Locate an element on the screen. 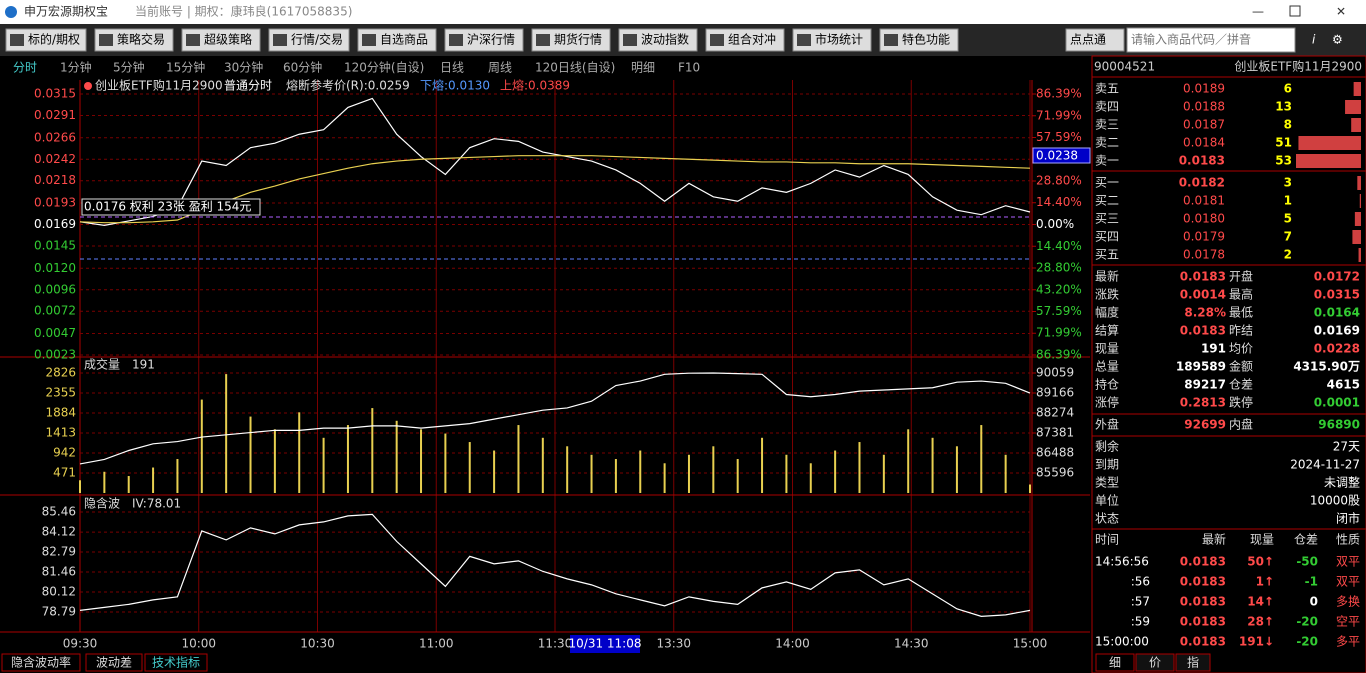 The width and height of the screenshot is (1366, 673). quote-label: 现量 is located at coordinates (1107, 349).